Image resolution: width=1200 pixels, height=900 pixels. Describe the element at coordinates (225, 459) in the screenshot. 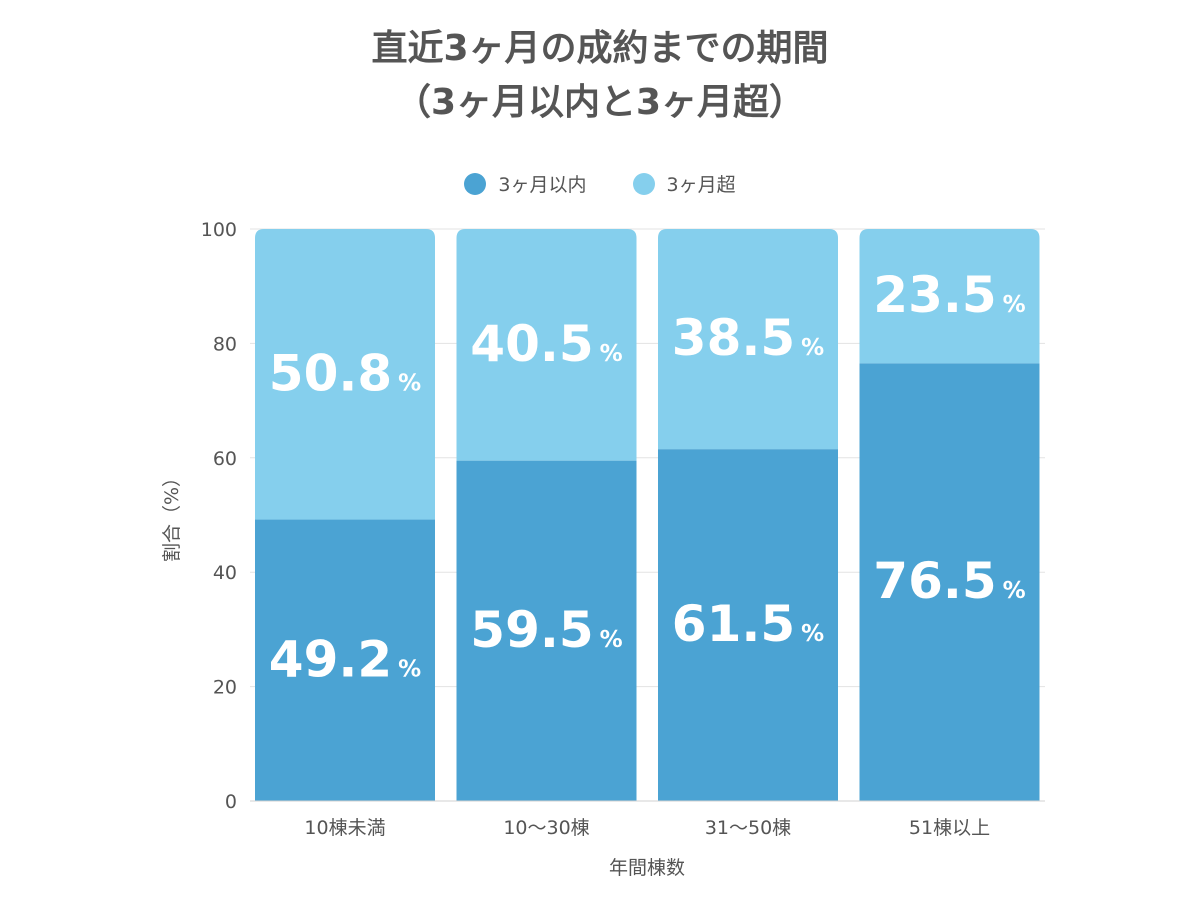

I see `y-tick-label: 60` at that location.